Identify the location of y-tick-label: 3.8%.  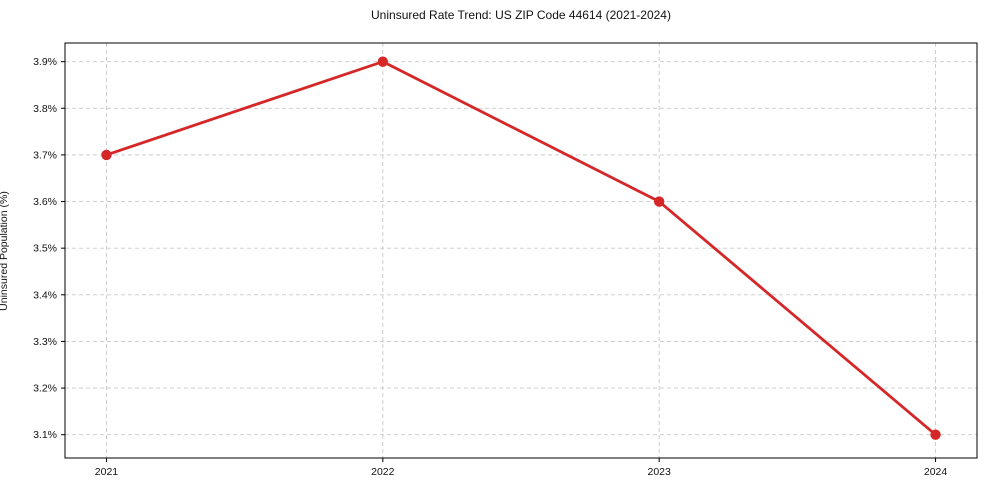
(45, 109).